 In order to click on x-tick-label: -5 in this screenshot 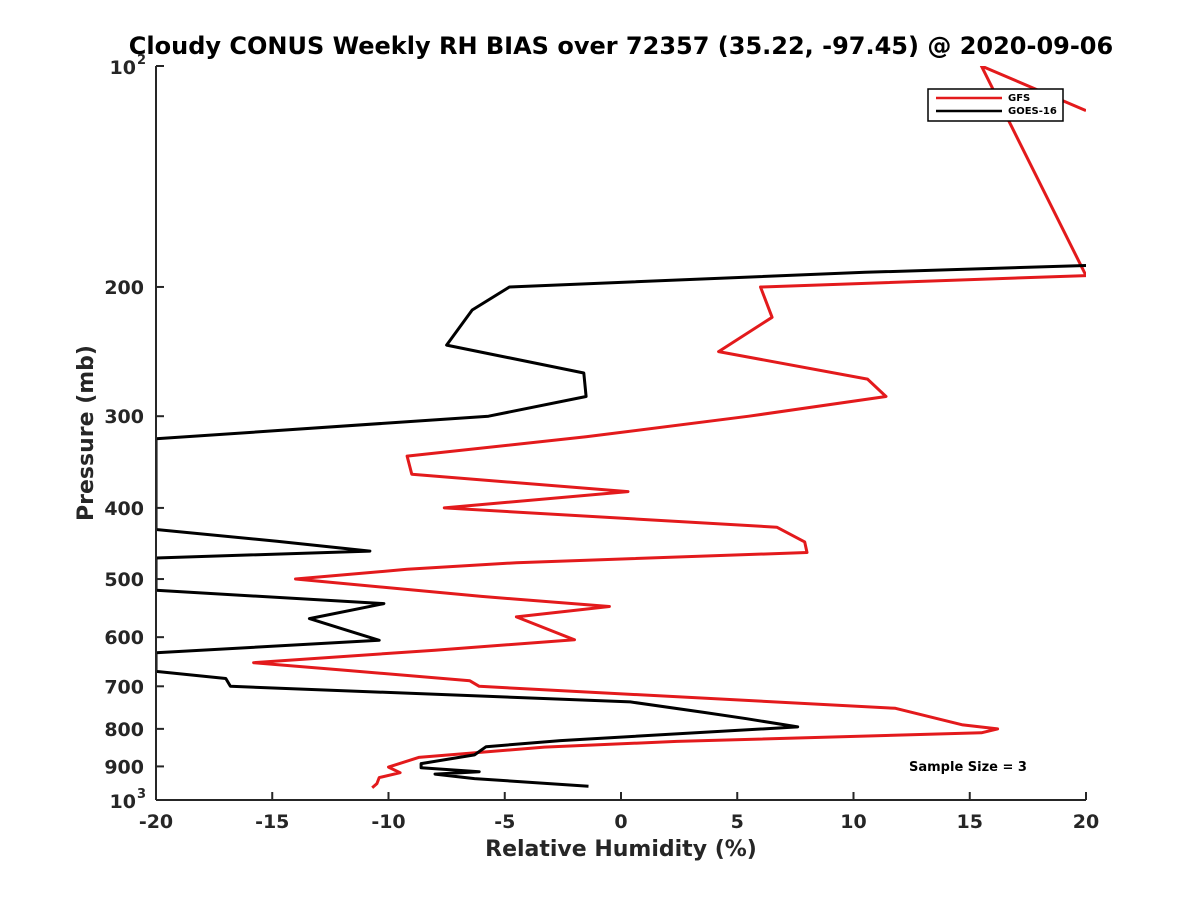, I will do `click(504, 822)`.